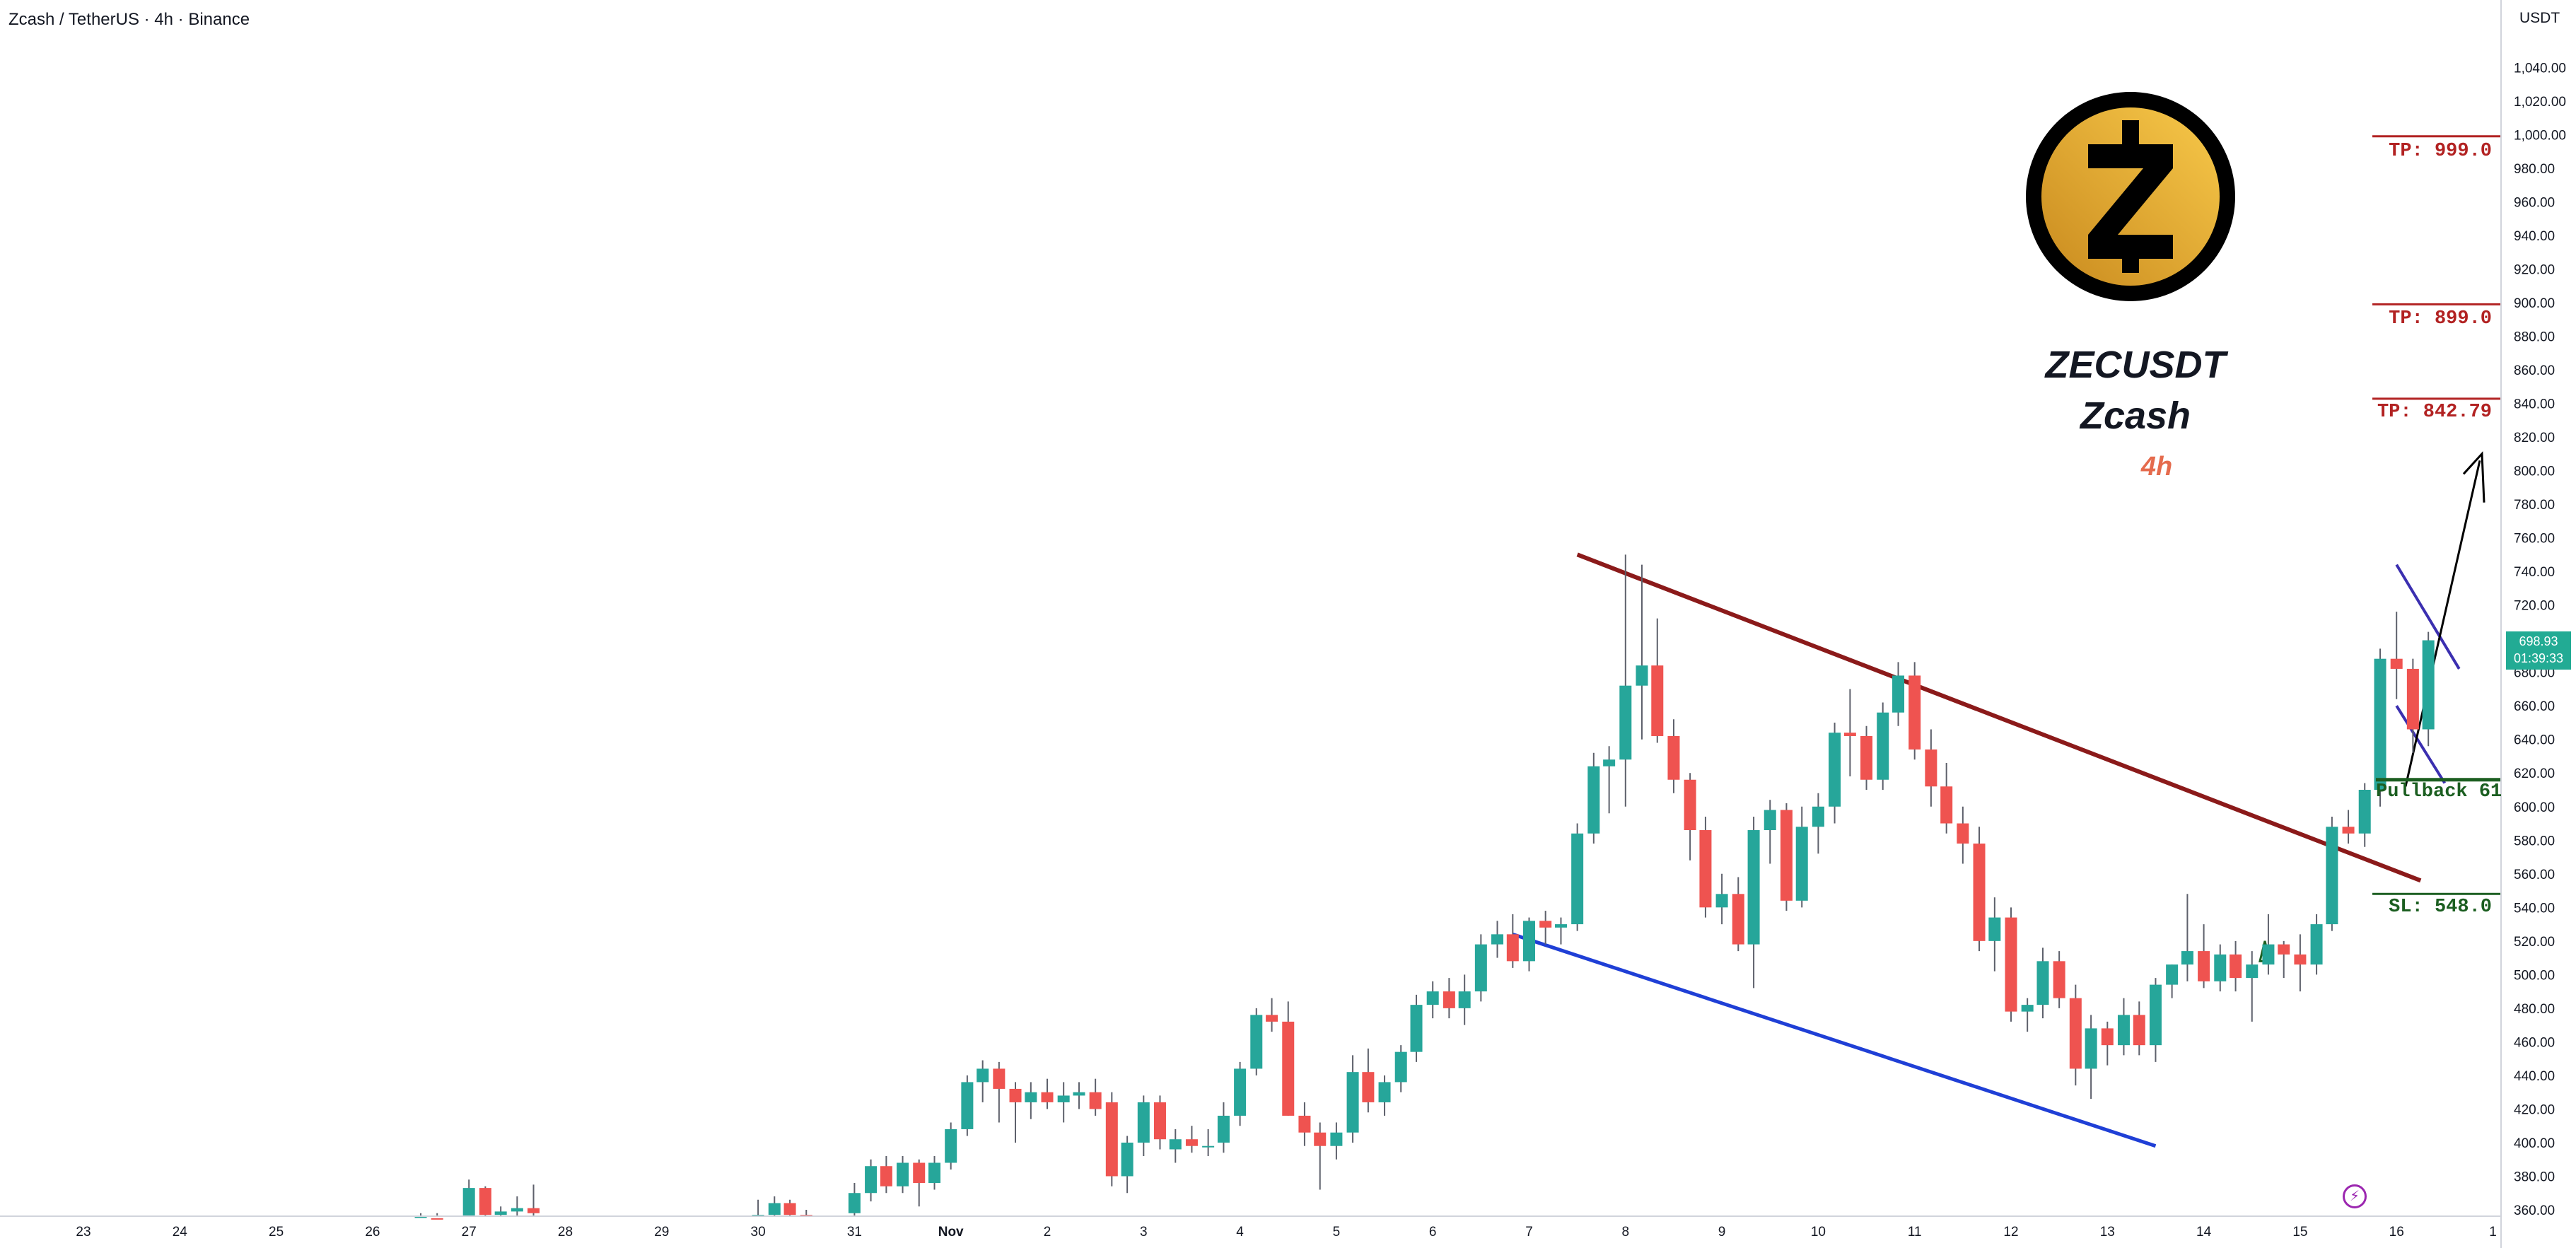 The height and width of the screenshot is (1248, 2576). I want to click on time-tick-label: 27, so click(470, 1232).